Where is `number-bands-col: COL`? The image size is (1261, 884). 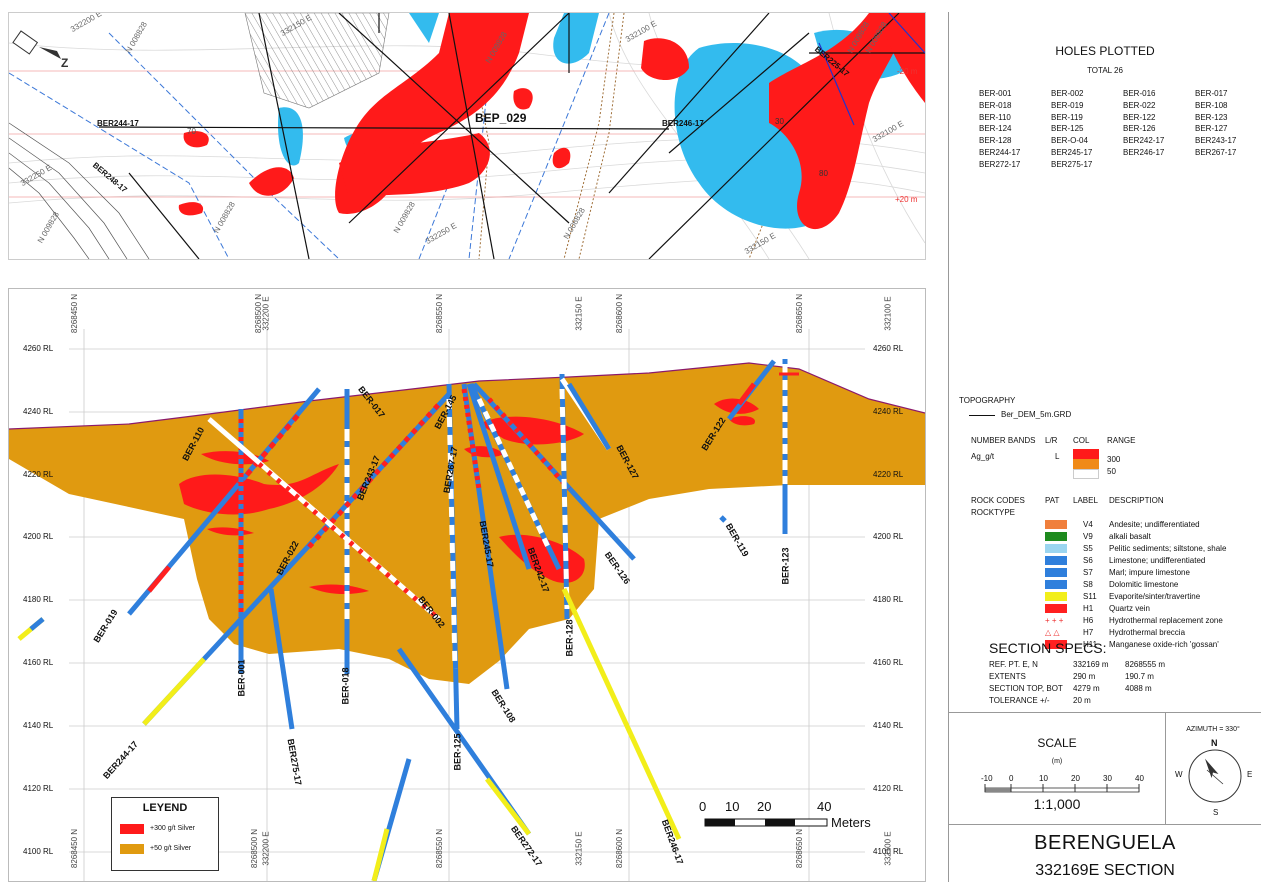
number-bands-col: COL is located at coordinates (1081, 440).